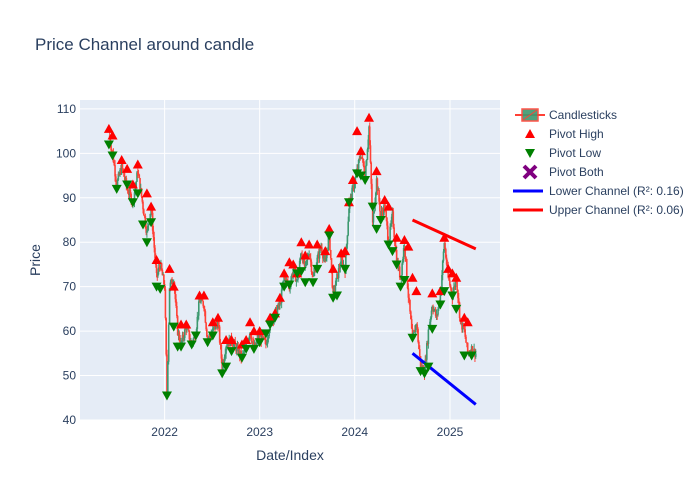 Image resolution: width=700 pixels, height=500 pixels. What do you see at coordinates (290, 455) in the screenshot?
I see `x-axis-title: Date/Index` at bounding box center [290, 455].